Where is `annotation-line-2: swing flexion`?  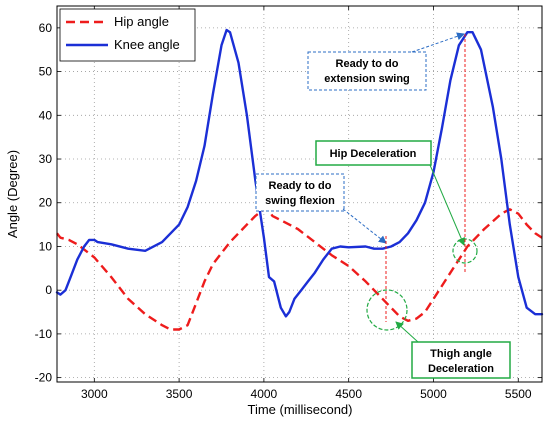
annotation-line-2: swing flexion is located at coordinates (300, 201).